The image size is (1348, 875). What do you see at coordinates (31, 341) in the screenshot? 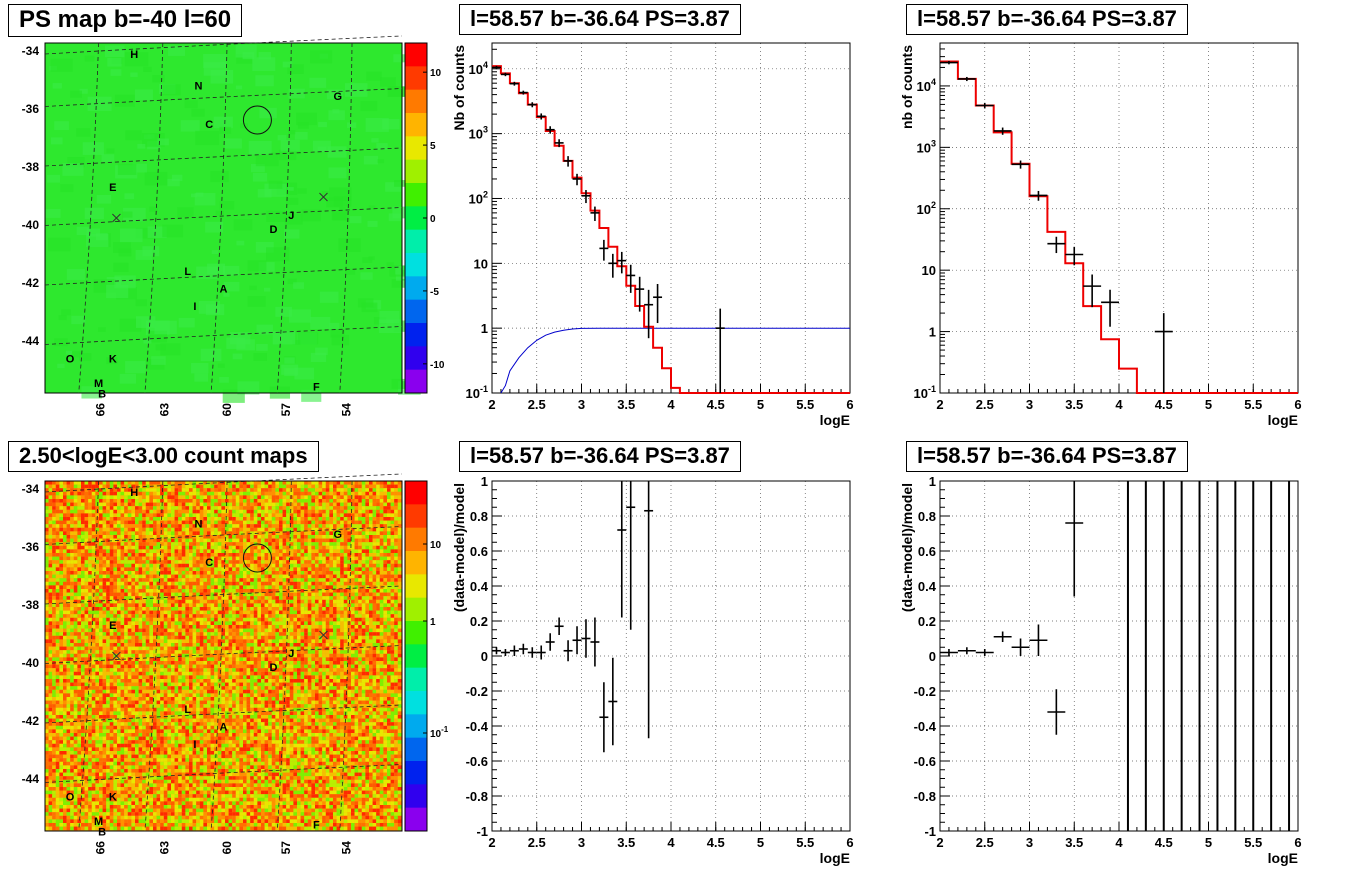
I see `y-tick-label: -44` at bounding box center [31, 341].